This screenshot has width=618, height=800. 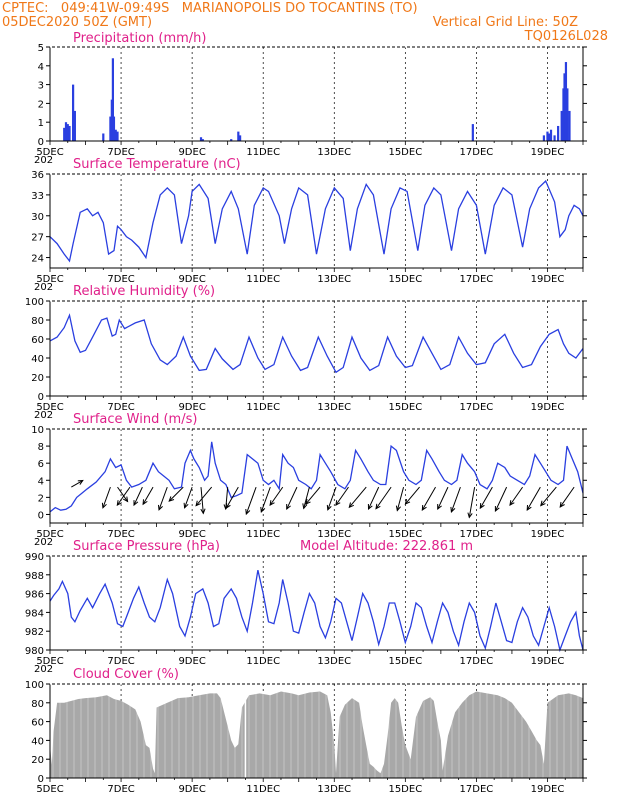 I want to click on y-tick-label: 2, so click(x=41, y=498).